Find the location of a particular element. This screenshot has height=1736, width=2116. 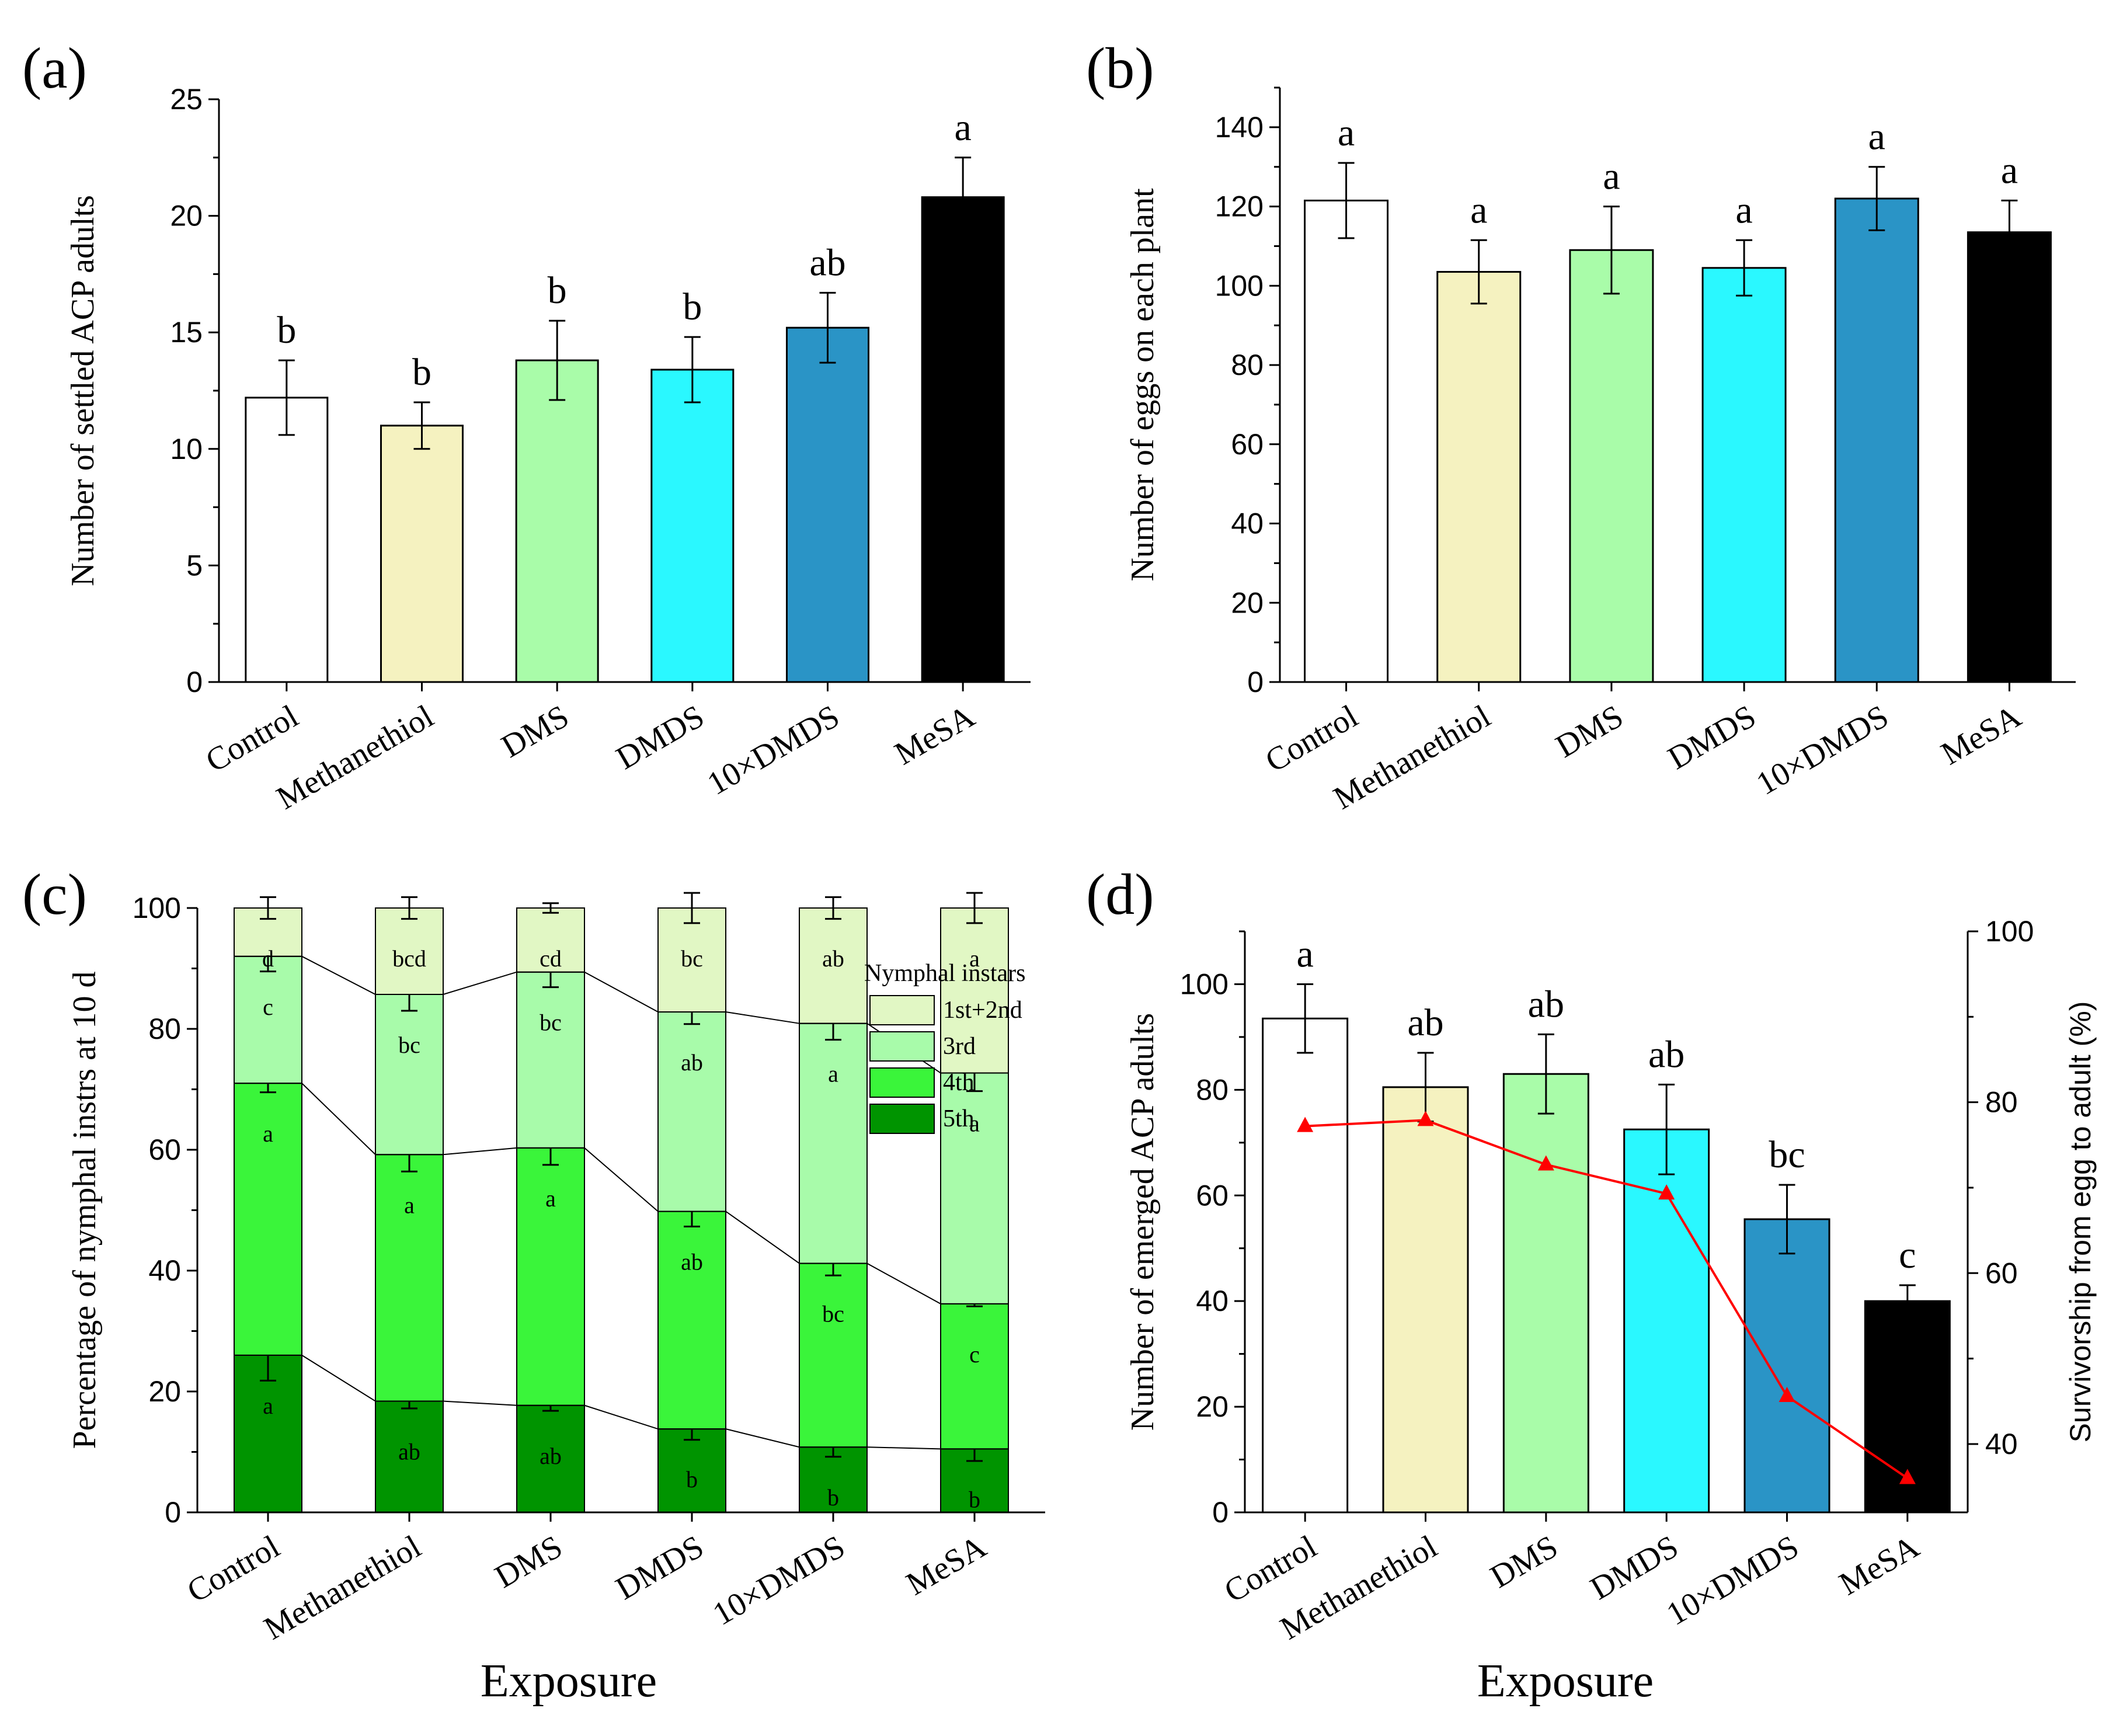

y-axis-label: Number of settled ACP adults is located at coordinates (83, 391).